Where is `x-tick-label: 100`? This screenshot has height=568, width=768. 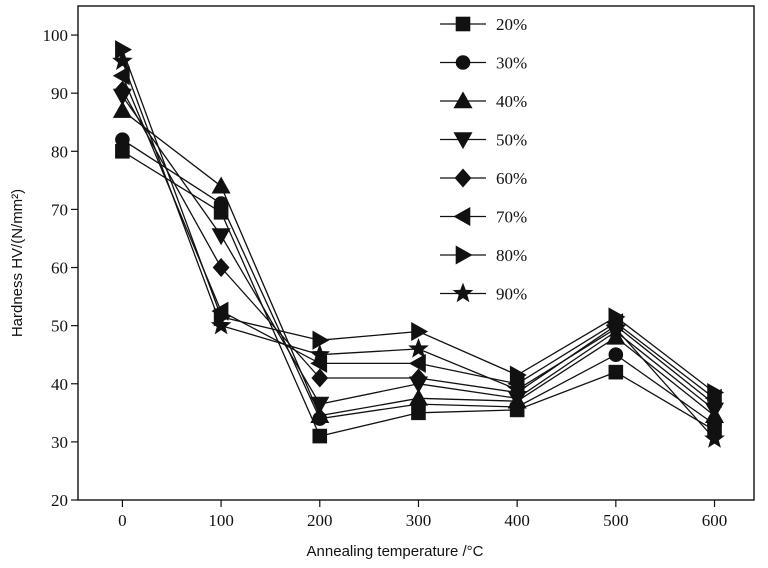
x-tick-label: 100 is located at coordinates (221, 520).